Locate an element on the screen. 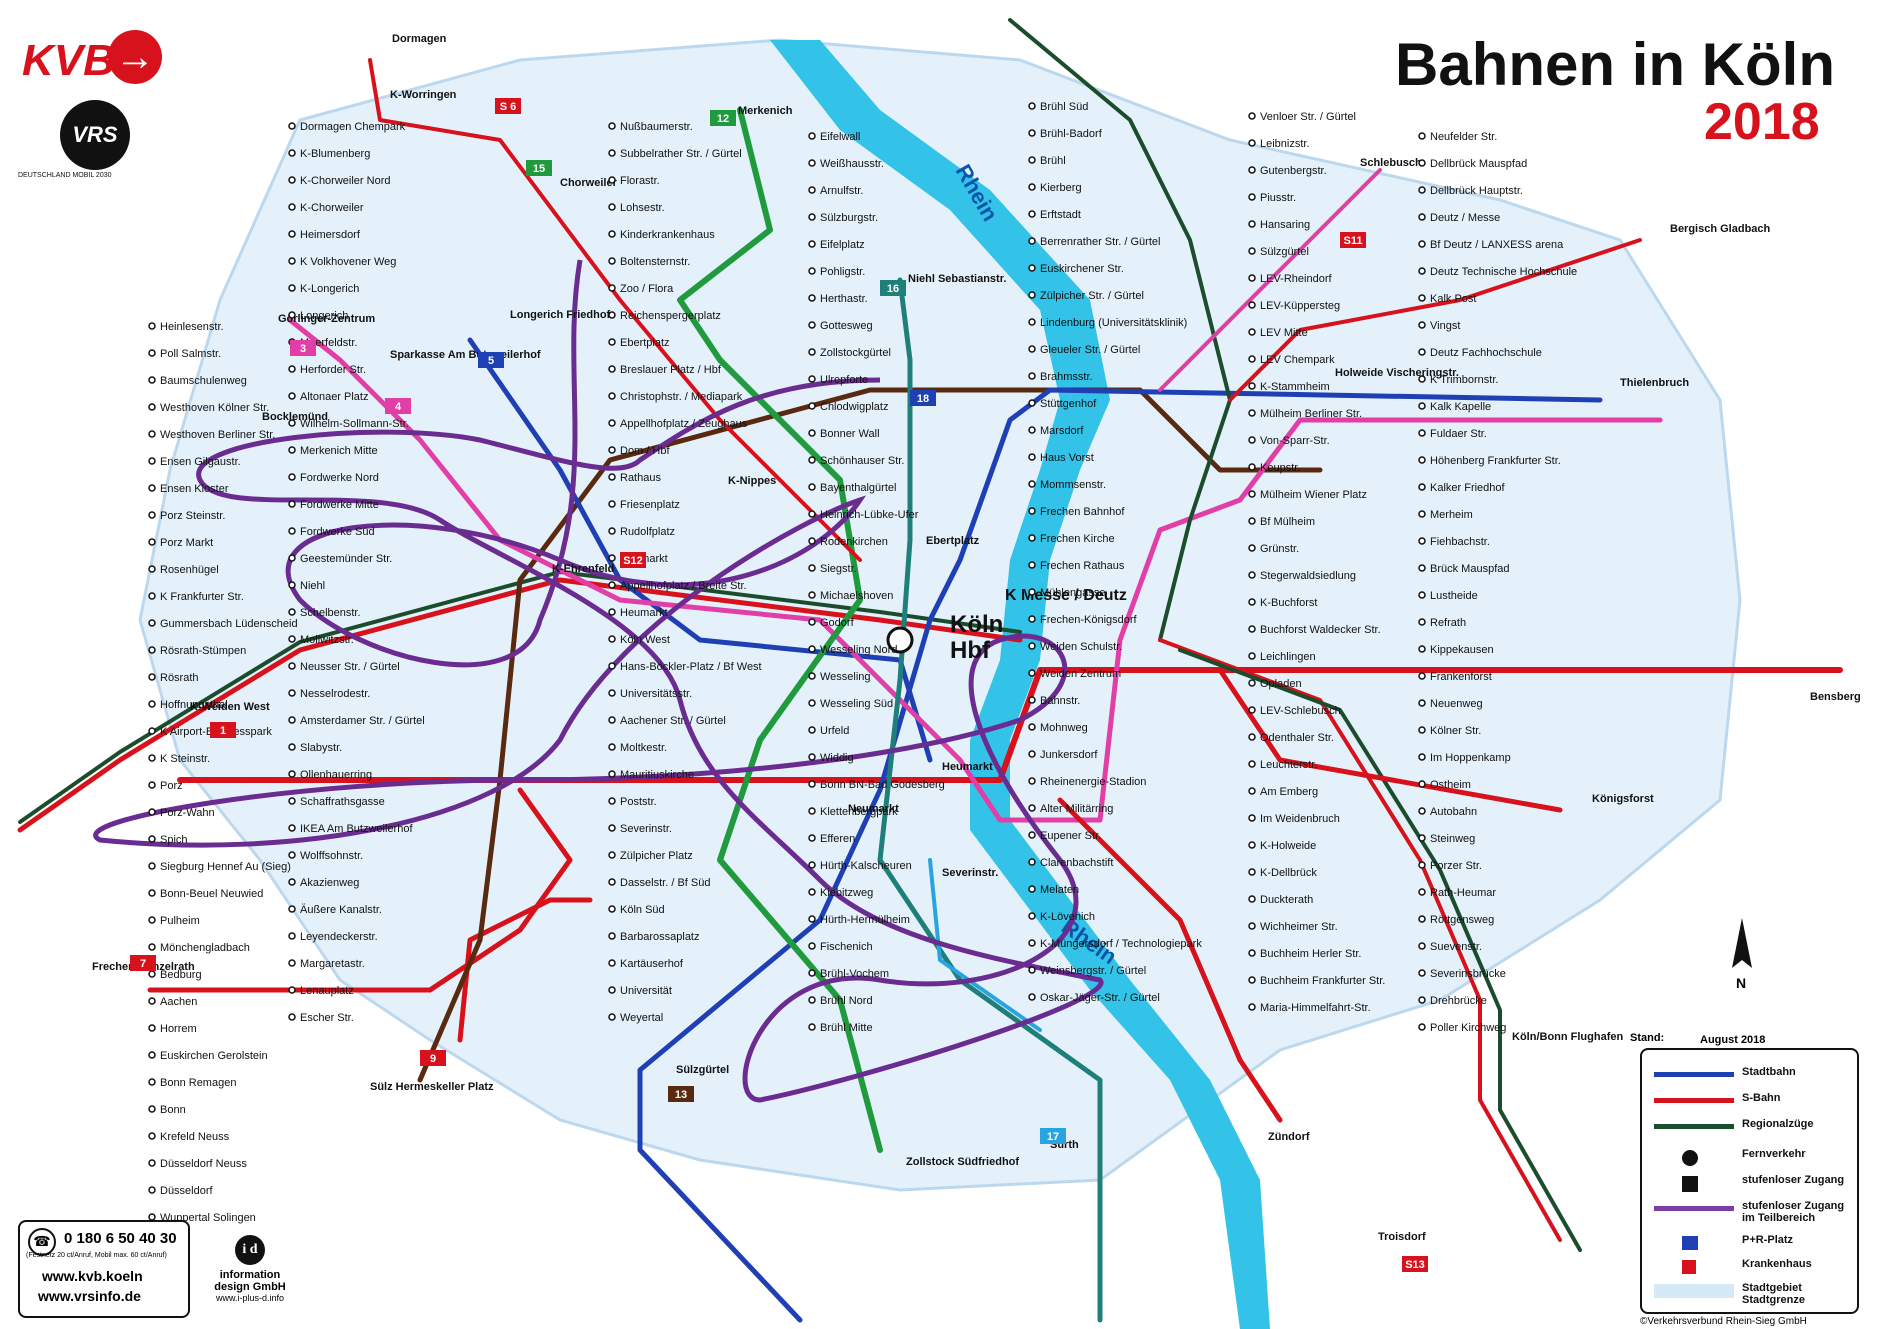 This screenshot has height=1329, width=1900. line-s-bahn-east is located at coordinates (1360, 940).